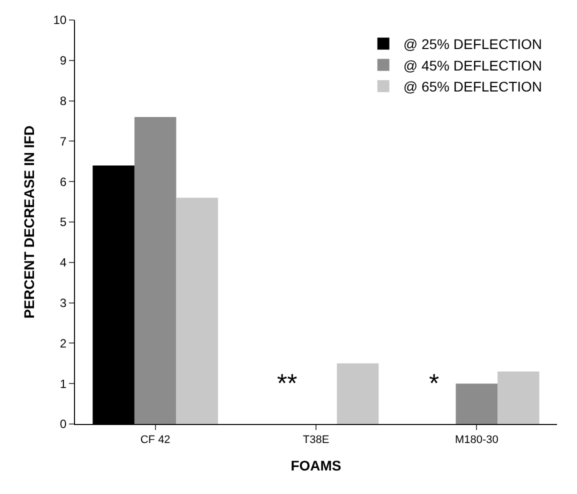  What do you see at coordinates (316, 440) in the screenshot?
I see `x-tick-label: T38E` at bounding box center [316, 440].